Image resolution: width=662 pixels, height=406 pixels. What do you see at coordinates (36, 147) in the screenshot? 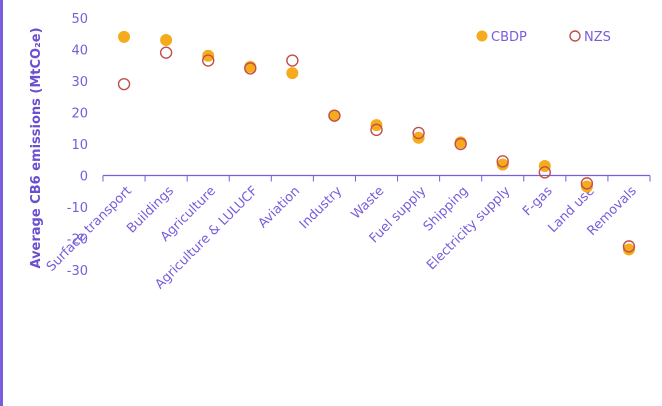
I see `y-axis-label: Average CB6 emissions (MtCO₂e)` at bounding box center [36, 147].